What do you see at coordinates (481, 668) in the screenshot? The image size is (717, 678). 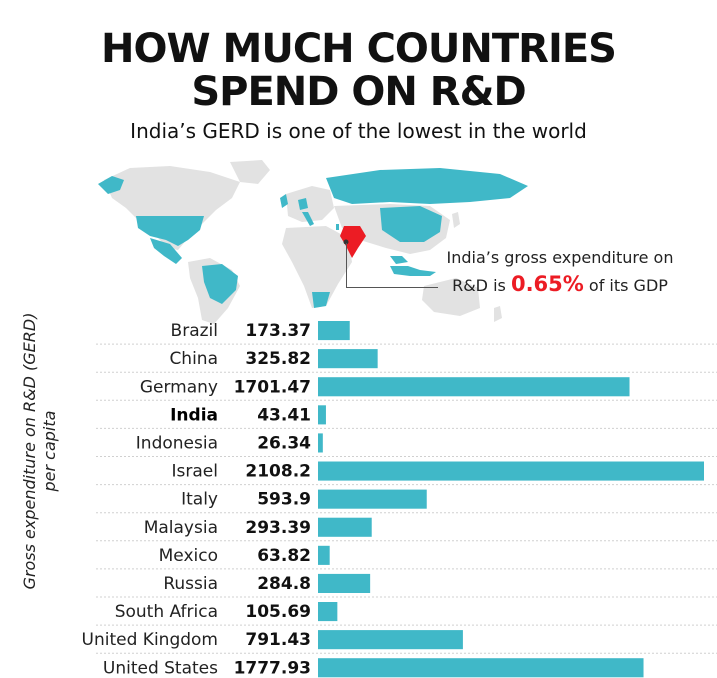 I see `bar-united-states` at bounding box center [481, 668].